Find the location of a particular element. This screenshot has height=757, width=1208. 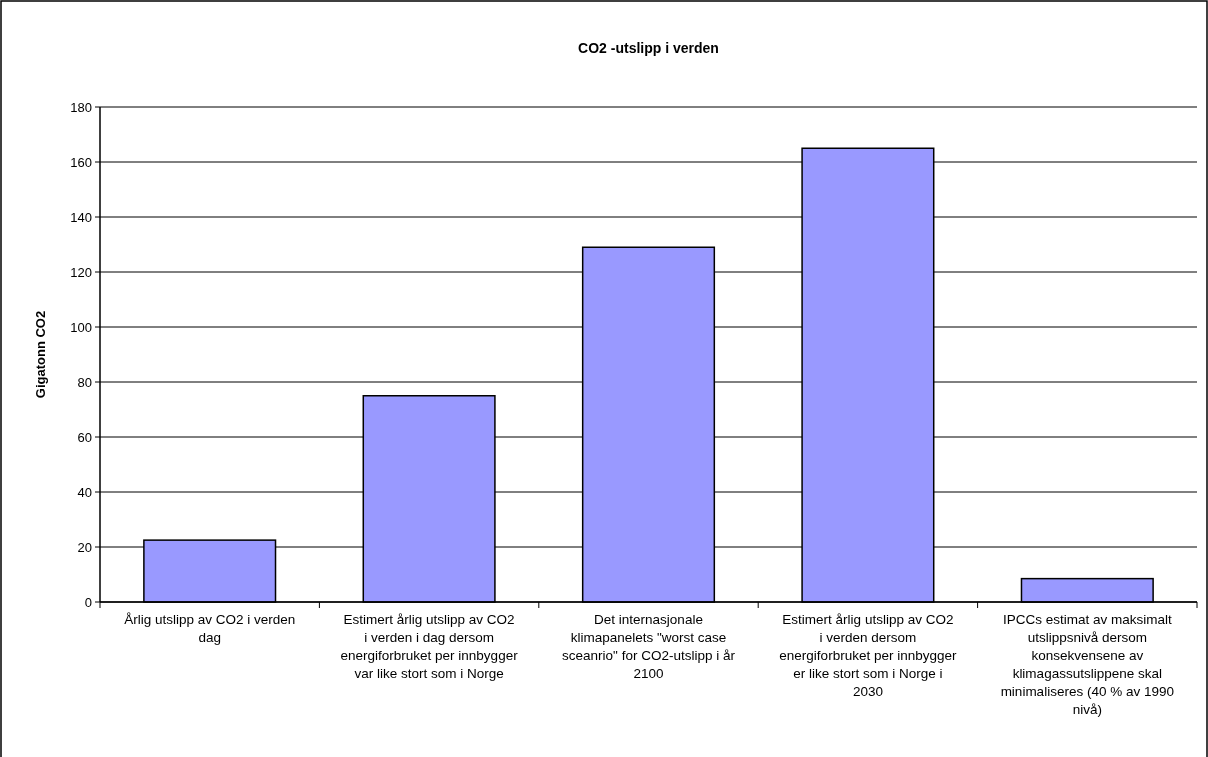

y-tick-label: 160 is located at coordinates (81, 162).